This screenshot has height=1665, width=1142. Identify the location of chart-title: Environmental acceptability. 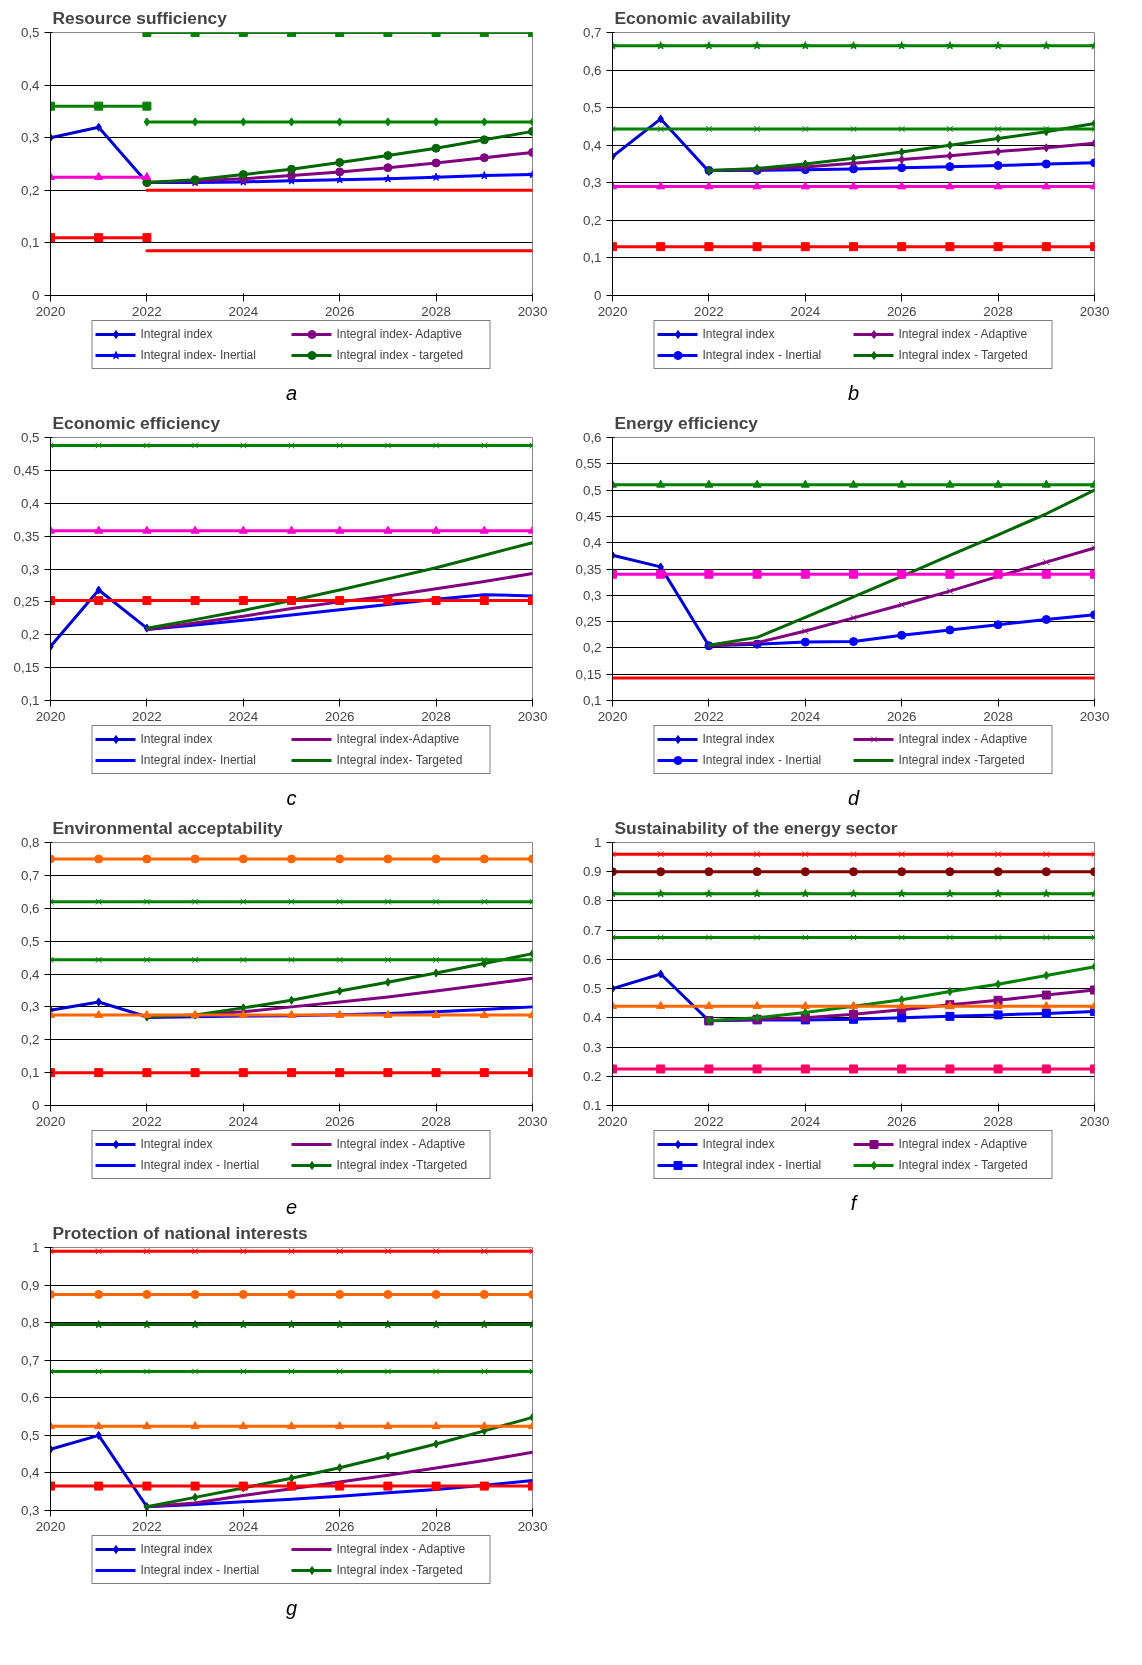
(168, 827).